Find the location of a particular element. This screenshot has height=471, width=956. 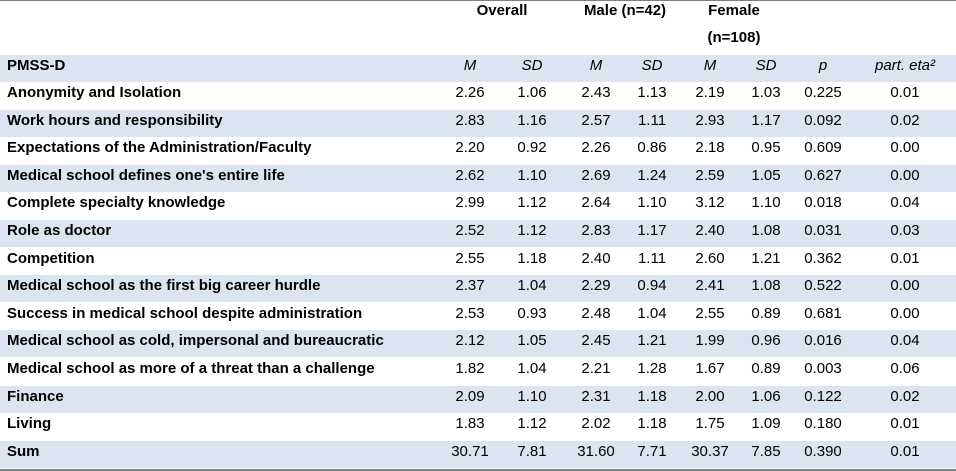

cell-overall-m: 2.62 is located at coordinates (470, 175).